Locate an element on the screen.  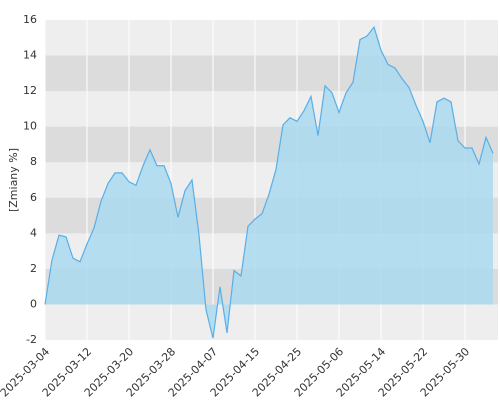
y-tick-label: 2 is located at coordinates (33, 268).